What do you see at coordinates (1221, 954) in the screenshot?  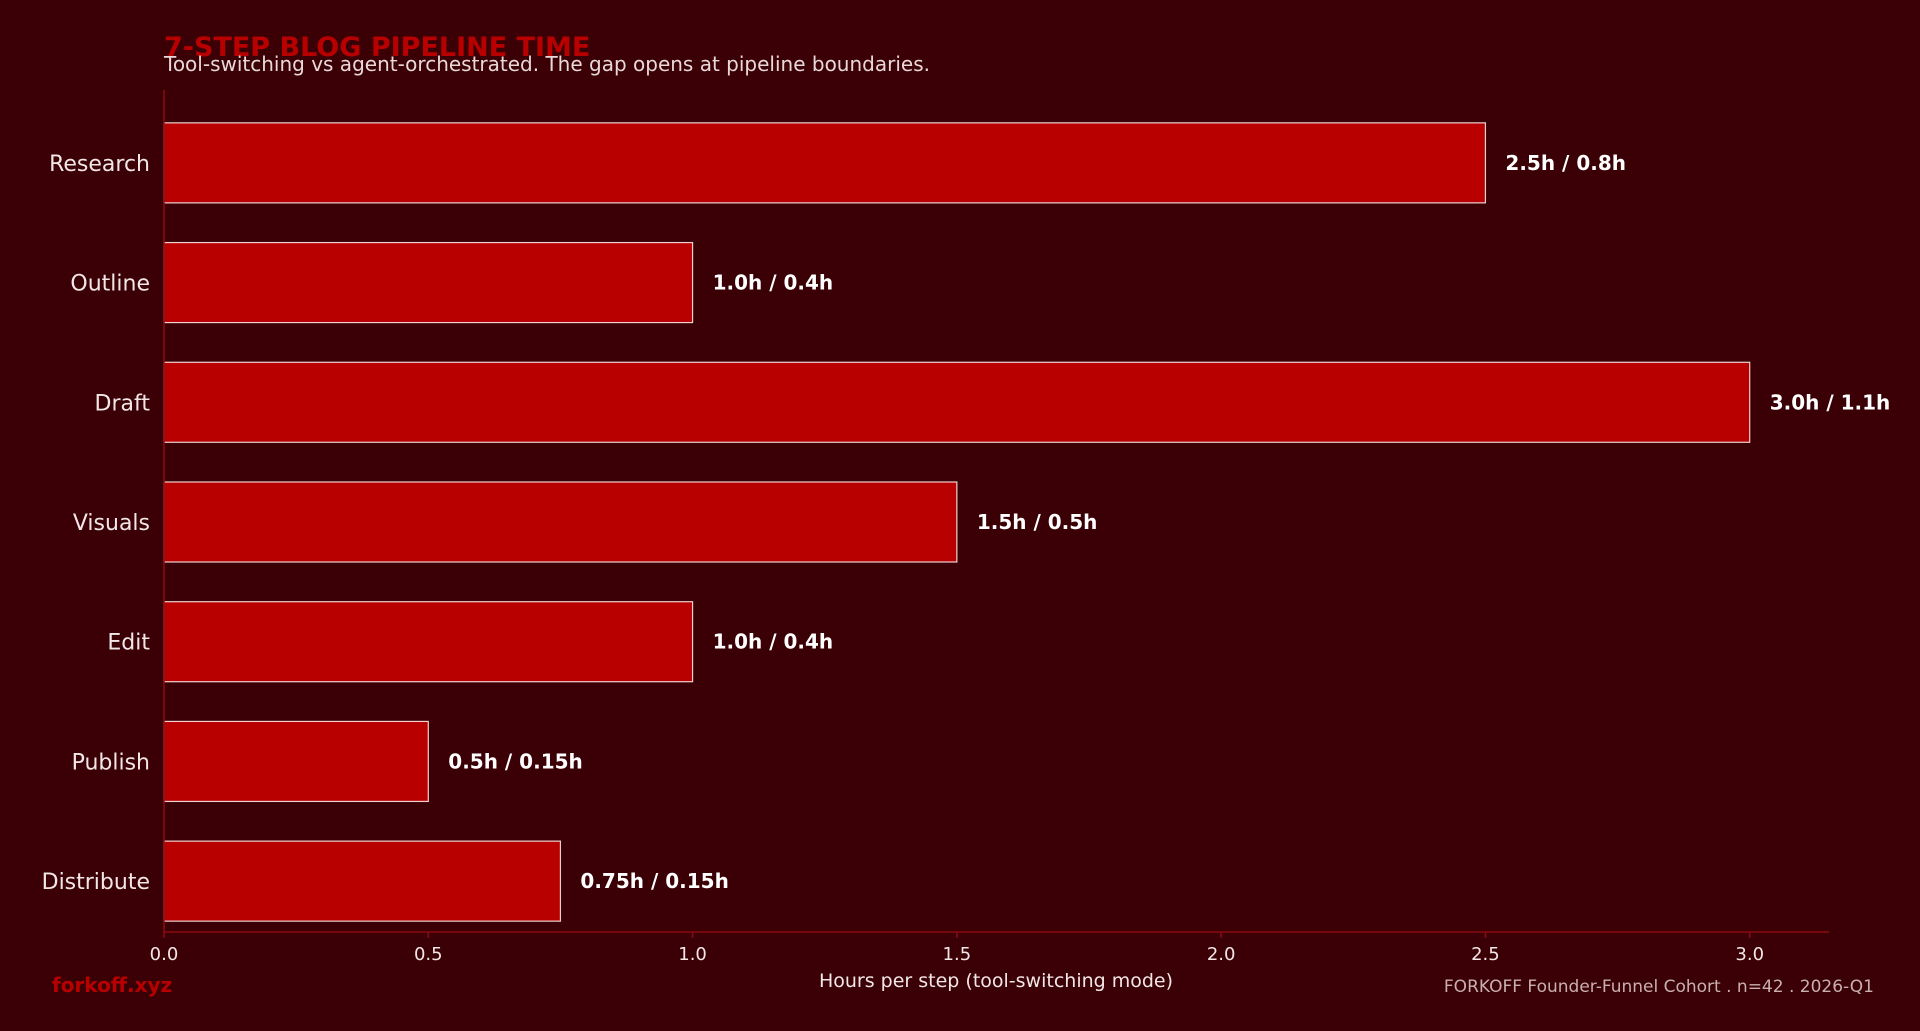 I see `x-tick-label: 2.0` at bounding box center [1221, 954].